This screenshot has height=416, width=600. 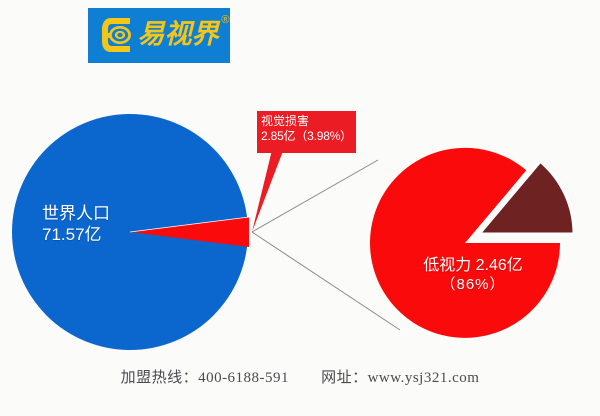 What do you see at coordinates (326, 245) in the screenshot?
I see `callout-connector-lines` at bounding box center [326, 245].